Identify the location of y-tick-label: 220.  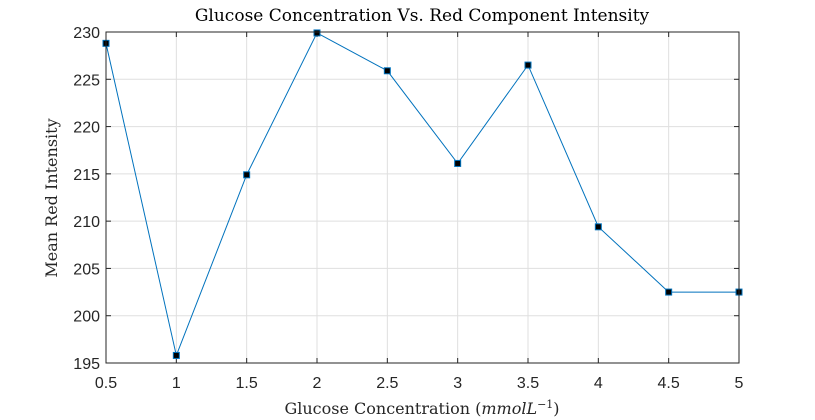
(86, 128).